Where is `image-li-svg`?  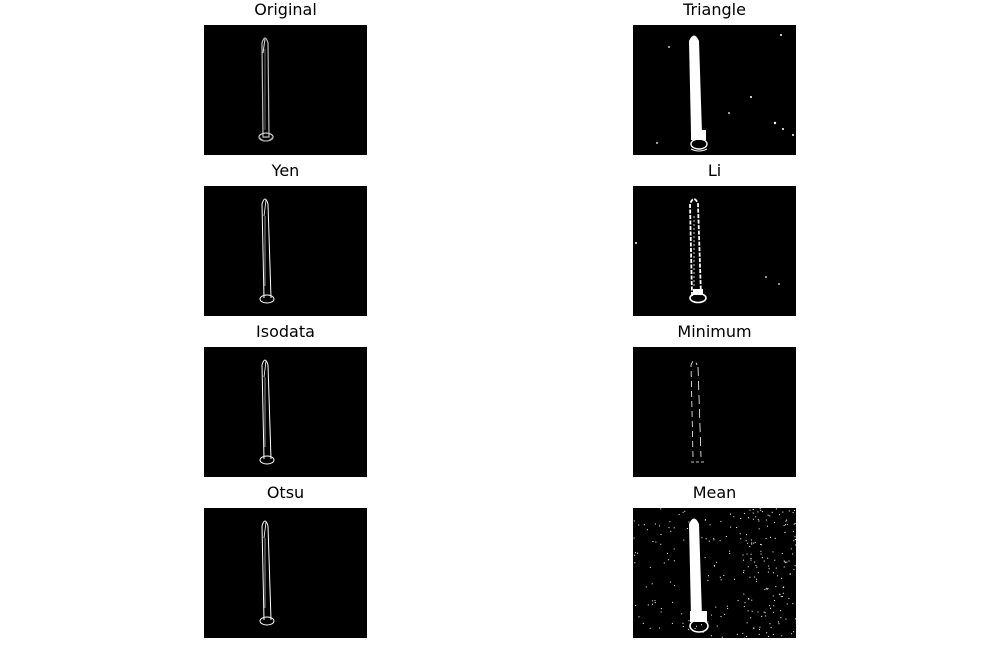 image-li-svg is located at coordinates (714, 251).